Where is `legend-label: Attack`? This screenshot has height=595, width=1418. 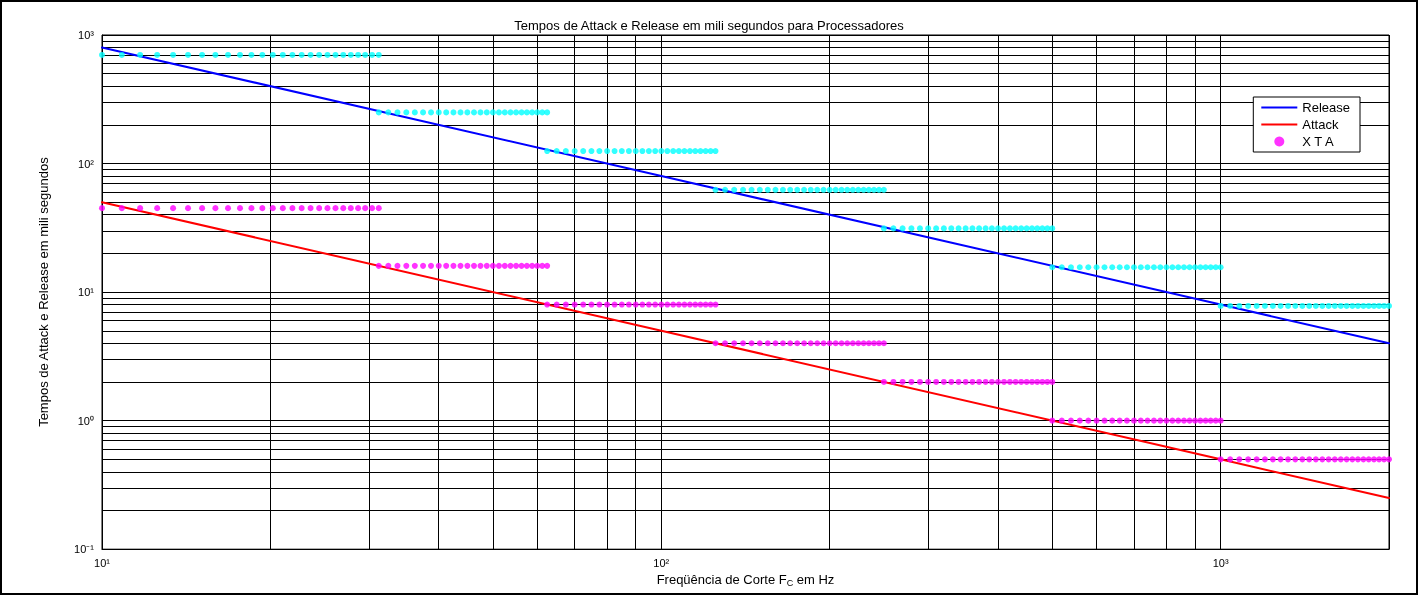 legend-label: Attack is located at coordinates (1320, 124).